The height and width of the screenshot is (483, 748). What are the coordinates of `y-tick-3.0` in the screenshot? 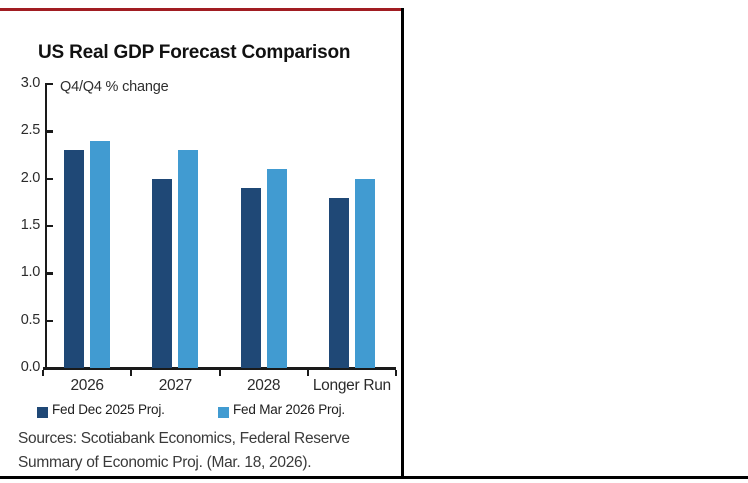 It's located at (49, 84).